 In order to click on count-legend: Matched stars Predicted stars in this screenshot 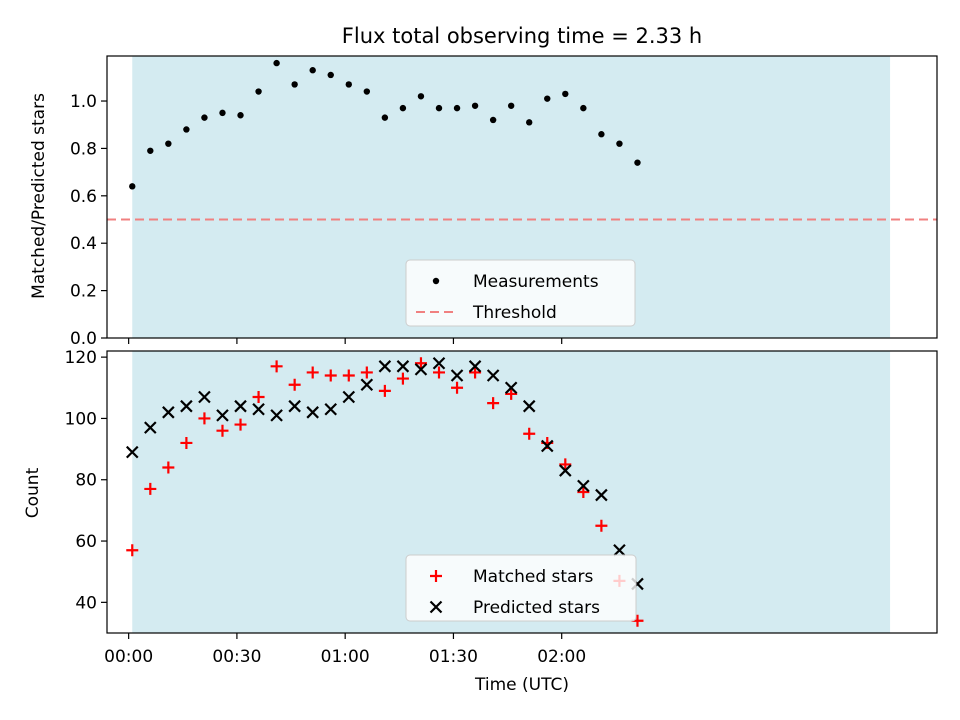, I will do `click(521, 588)`.